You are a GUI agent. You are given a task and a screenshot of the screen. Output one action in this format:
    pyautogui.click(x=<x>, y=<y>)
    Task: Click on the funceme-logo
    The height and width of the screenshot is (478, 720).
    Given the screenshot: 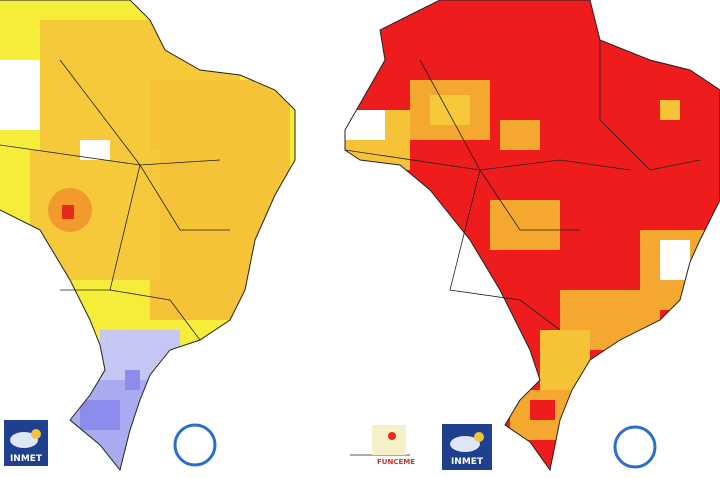 What is the action you would take?
    pyautogui.click(x=389, y=440)
    